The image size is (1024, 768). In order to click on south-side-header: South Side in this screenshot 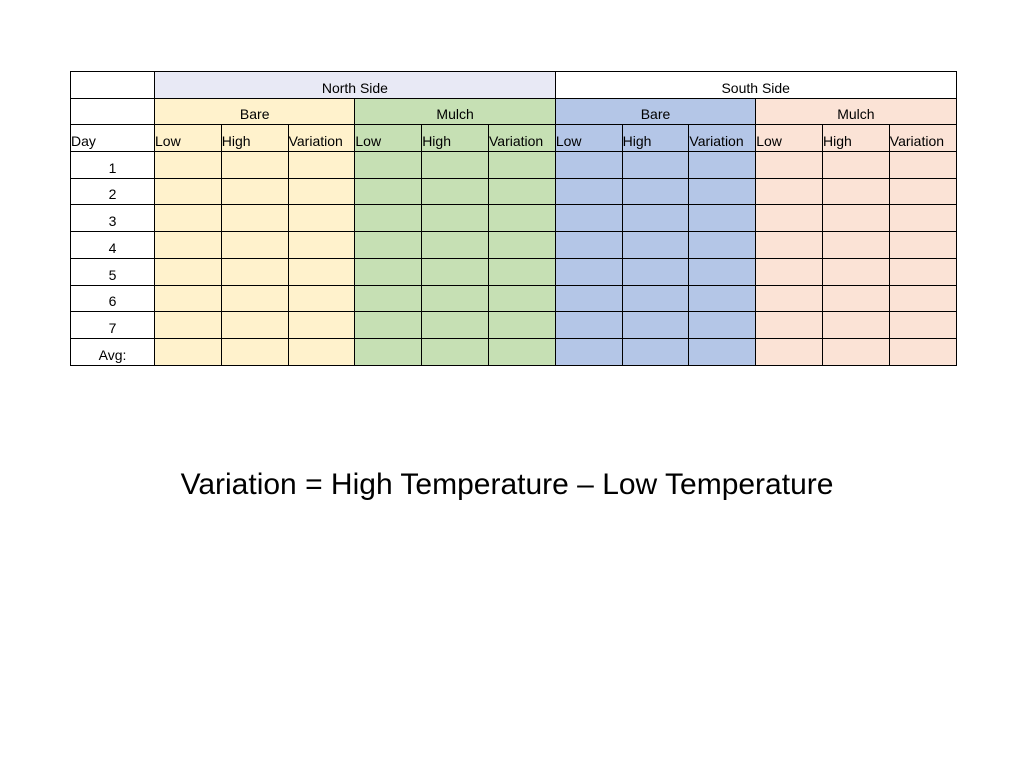, I will do `click(755, 85)`.